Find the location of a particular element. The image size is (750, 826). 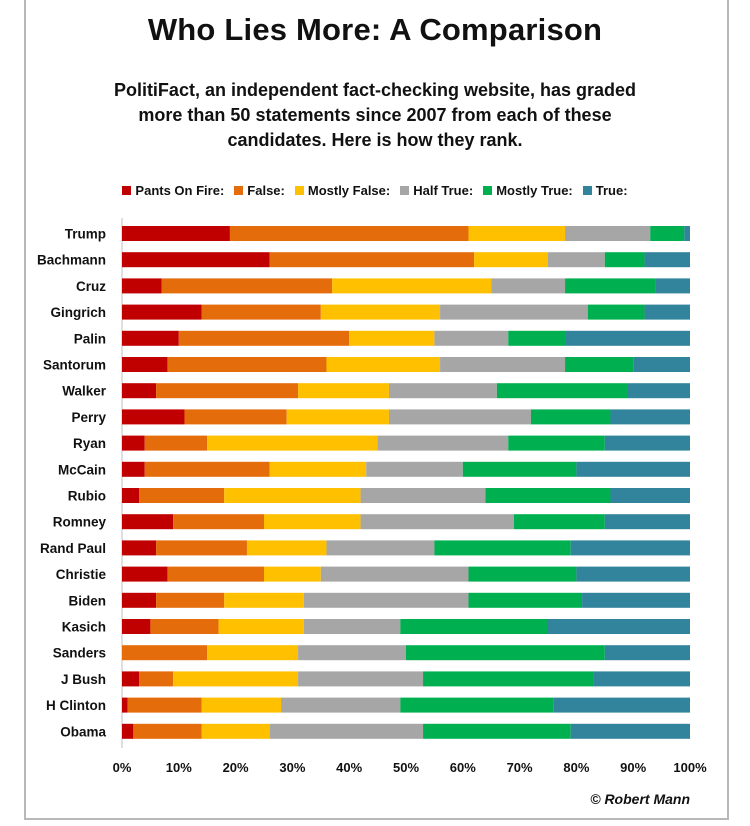

legend-label: Pants On Fire: is located at coordinates (180, 190).